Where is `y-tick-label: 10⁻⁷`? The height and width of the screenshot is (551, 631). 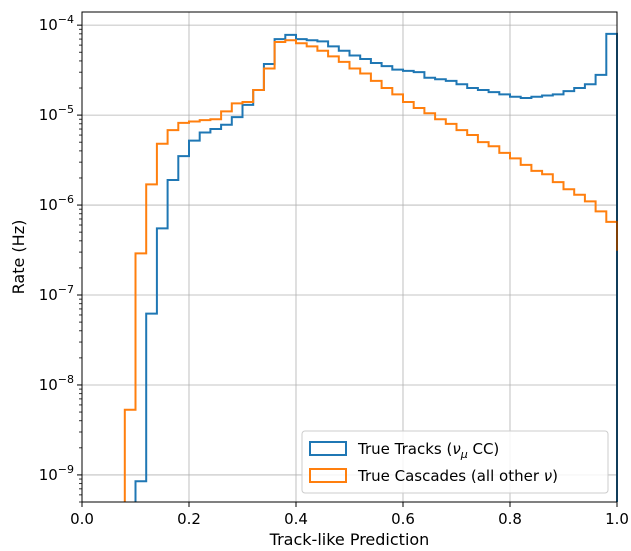
y-tick-label: 10⁻⁷ is located at coordinates (56, 293).